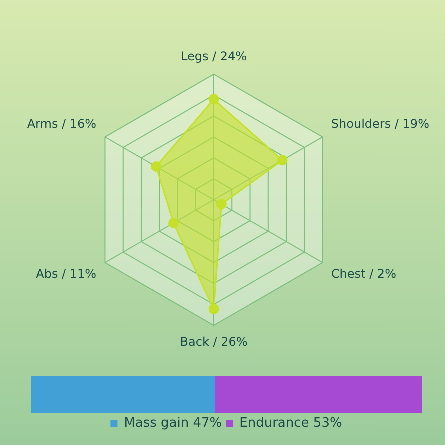  I want to click on legend-label: Mass gain 47%, so click(173, 423).